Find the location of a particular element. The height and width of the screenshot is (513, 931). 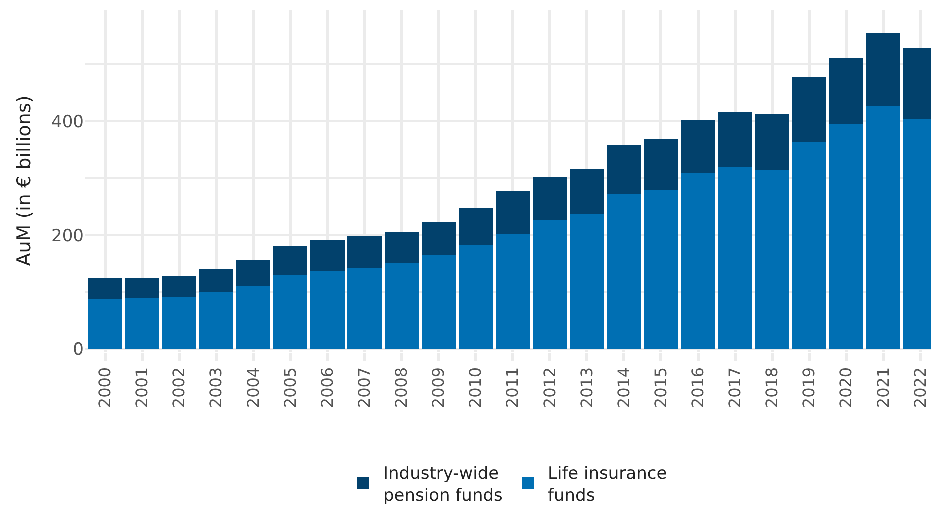

x-tick-label: 2021 is located at coordinates (883, 387).